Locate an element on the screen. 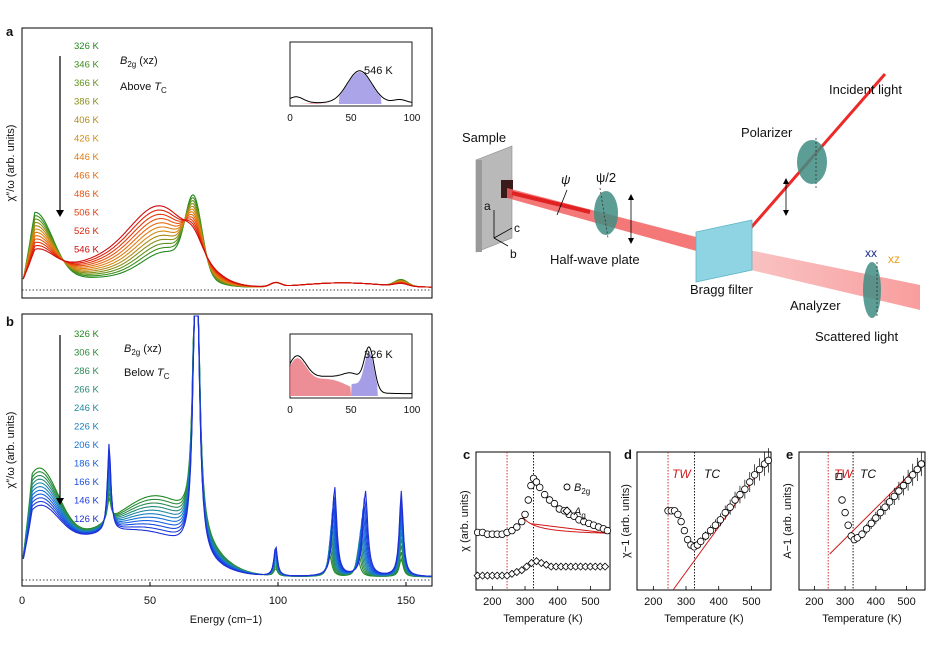 The width and height of the screenshot is (930, 650). panel-b-xtick-100: 100 is located at coordinates (278, 601).